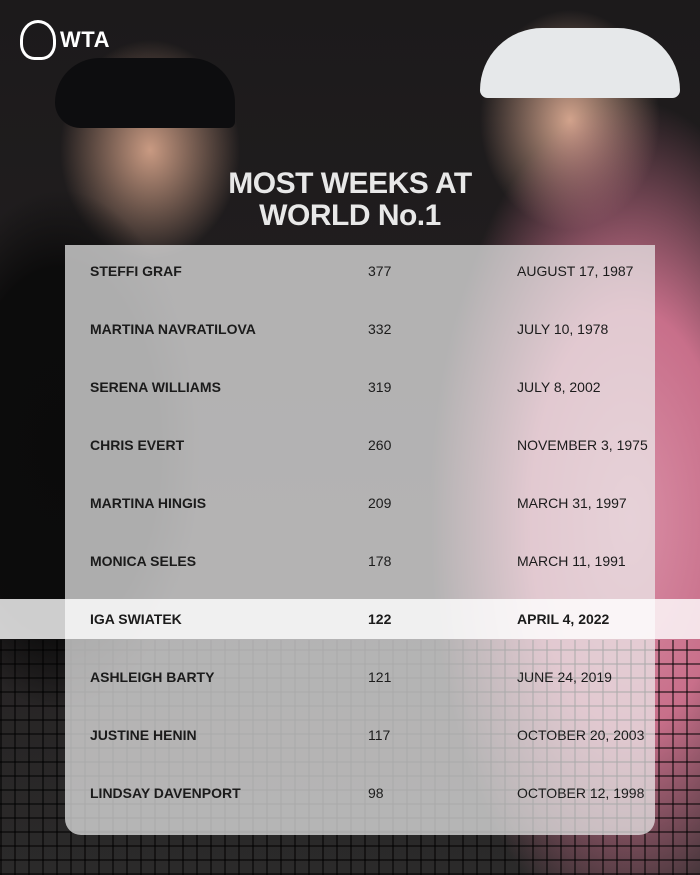 The image size is (700, 875). What do you see at coordinates (148, 503) in the screenshot?
I see `player-name: MARTINA HINGIS` at bounding box center [148, 503].